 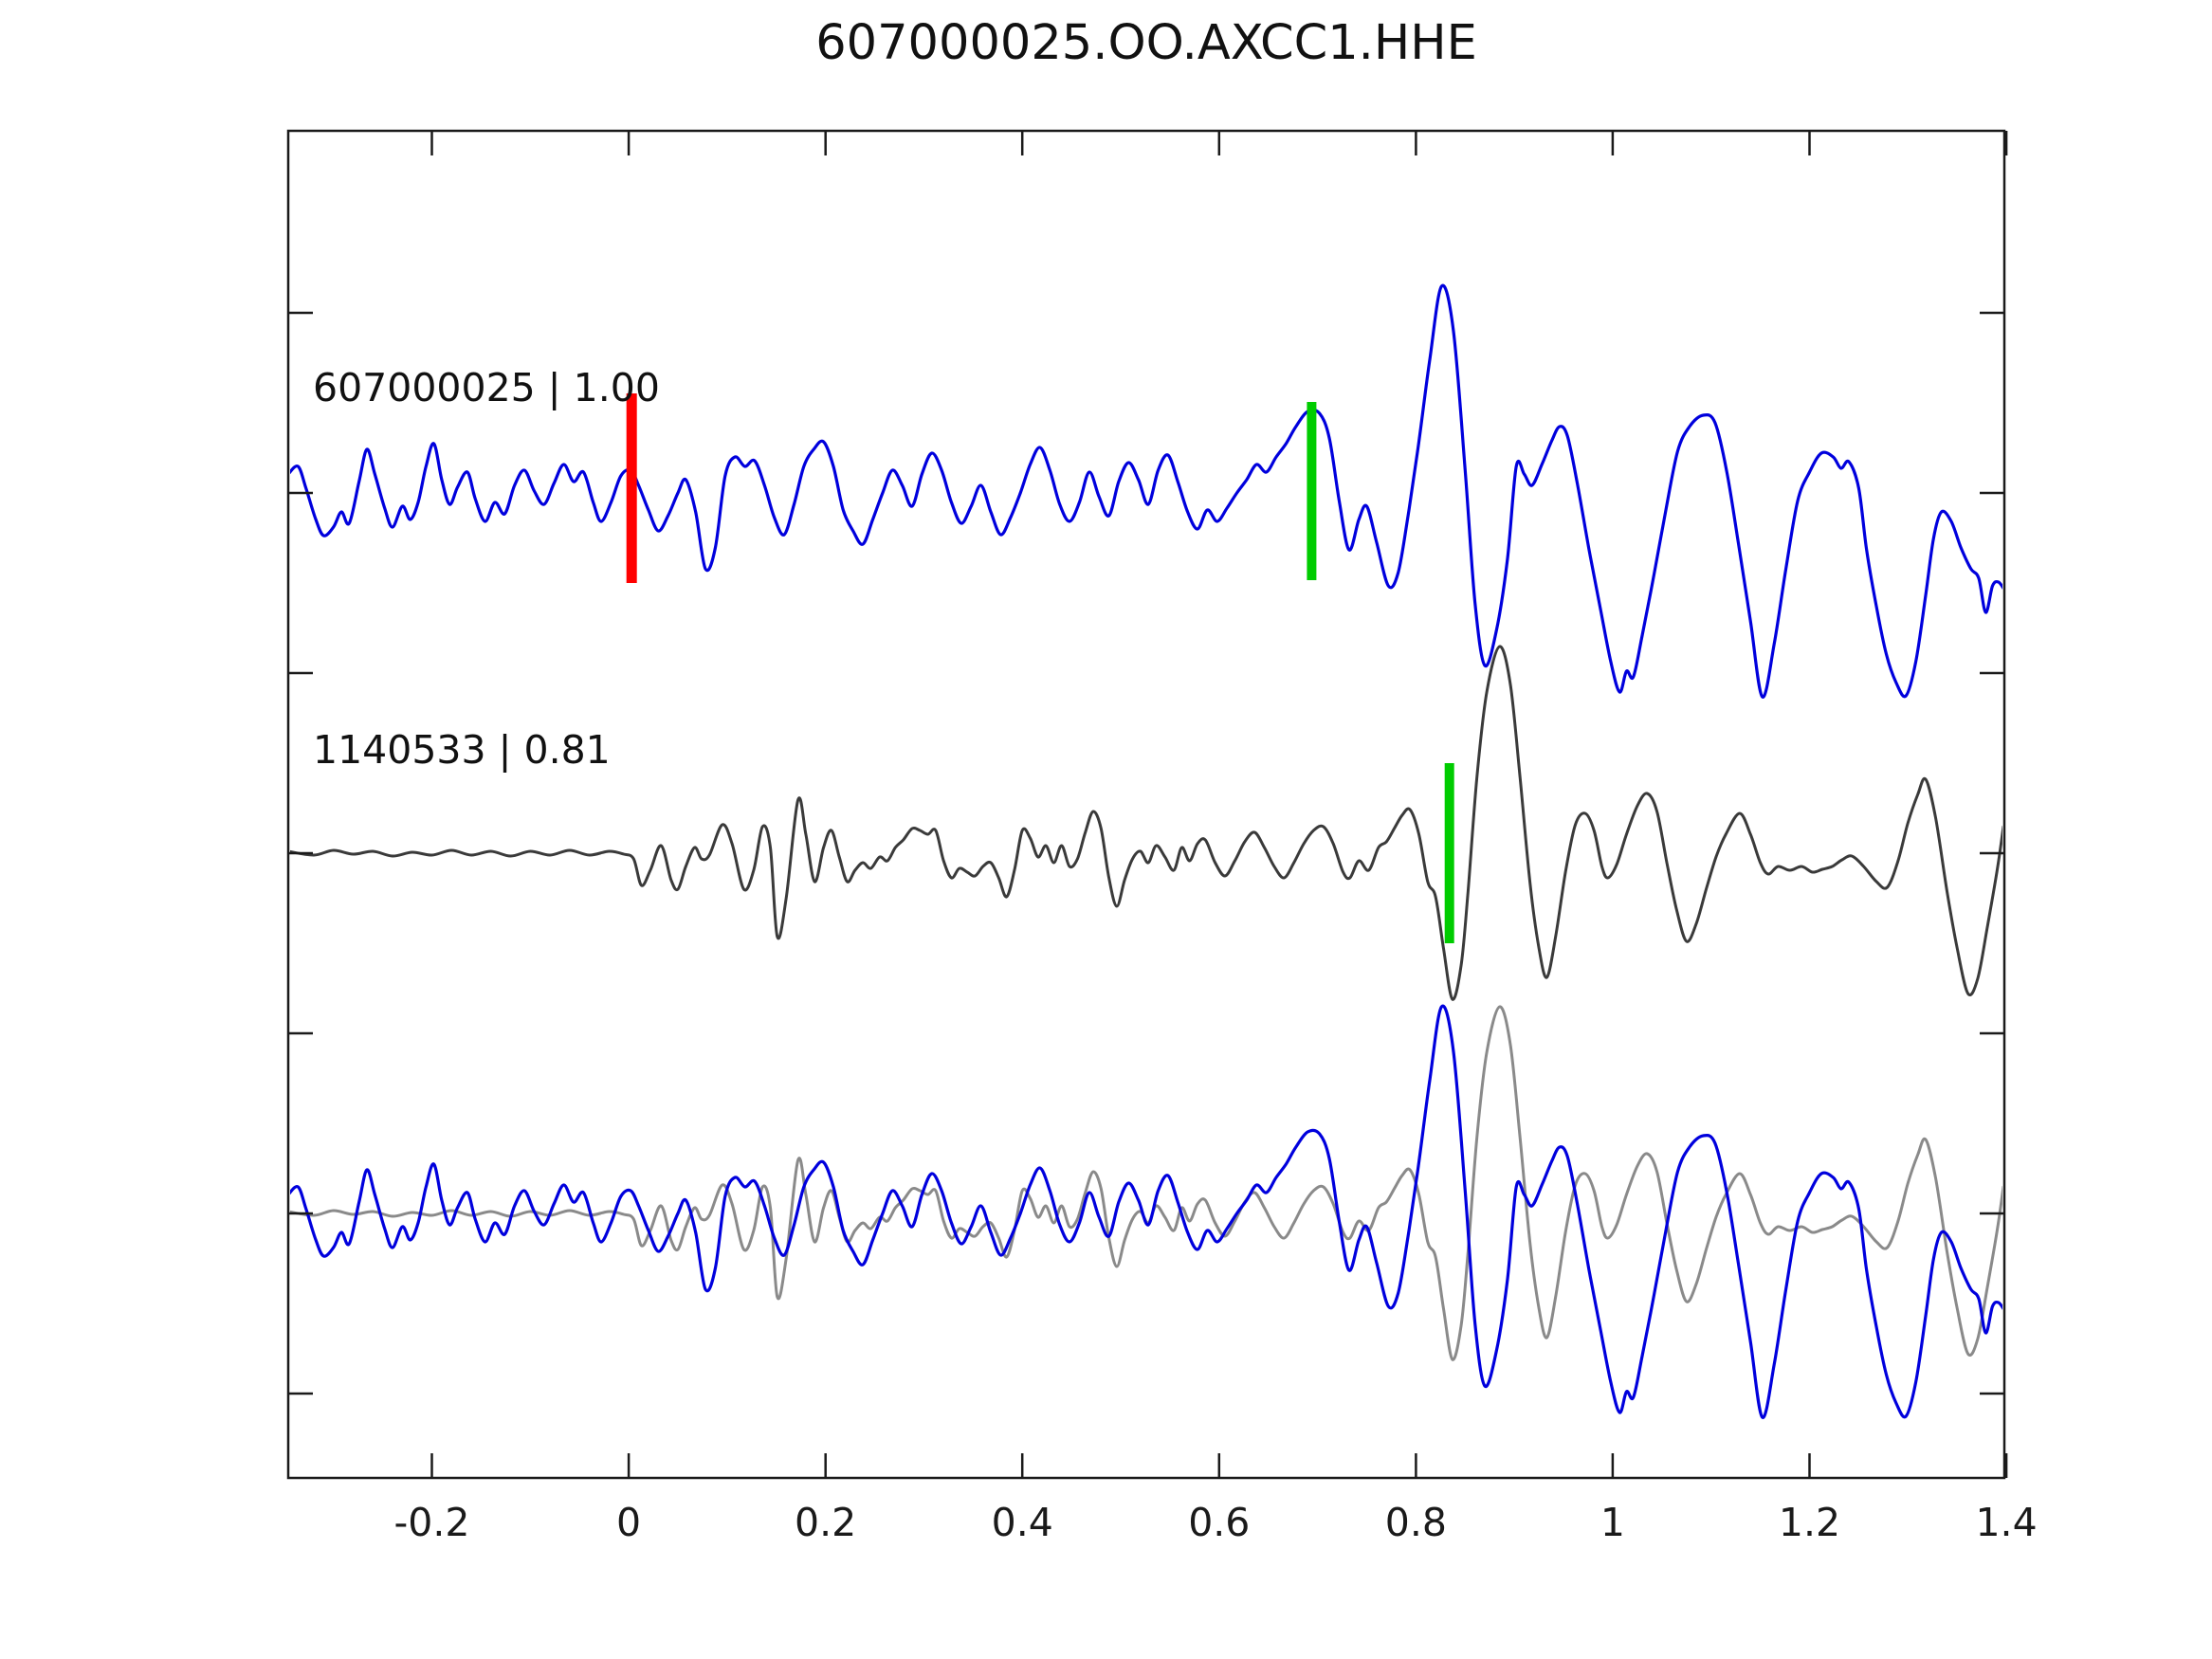 I want to click on trace-label-template: 1140533 | 0.81, so click(x=462, y=750).